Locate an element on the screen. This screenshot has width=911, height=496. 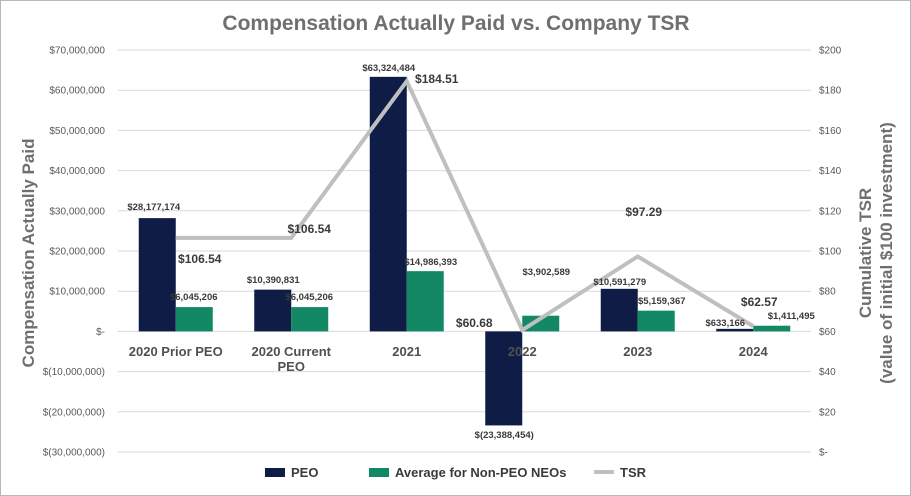
y2-tick-label: $160 is located at coordinates (830, 131).